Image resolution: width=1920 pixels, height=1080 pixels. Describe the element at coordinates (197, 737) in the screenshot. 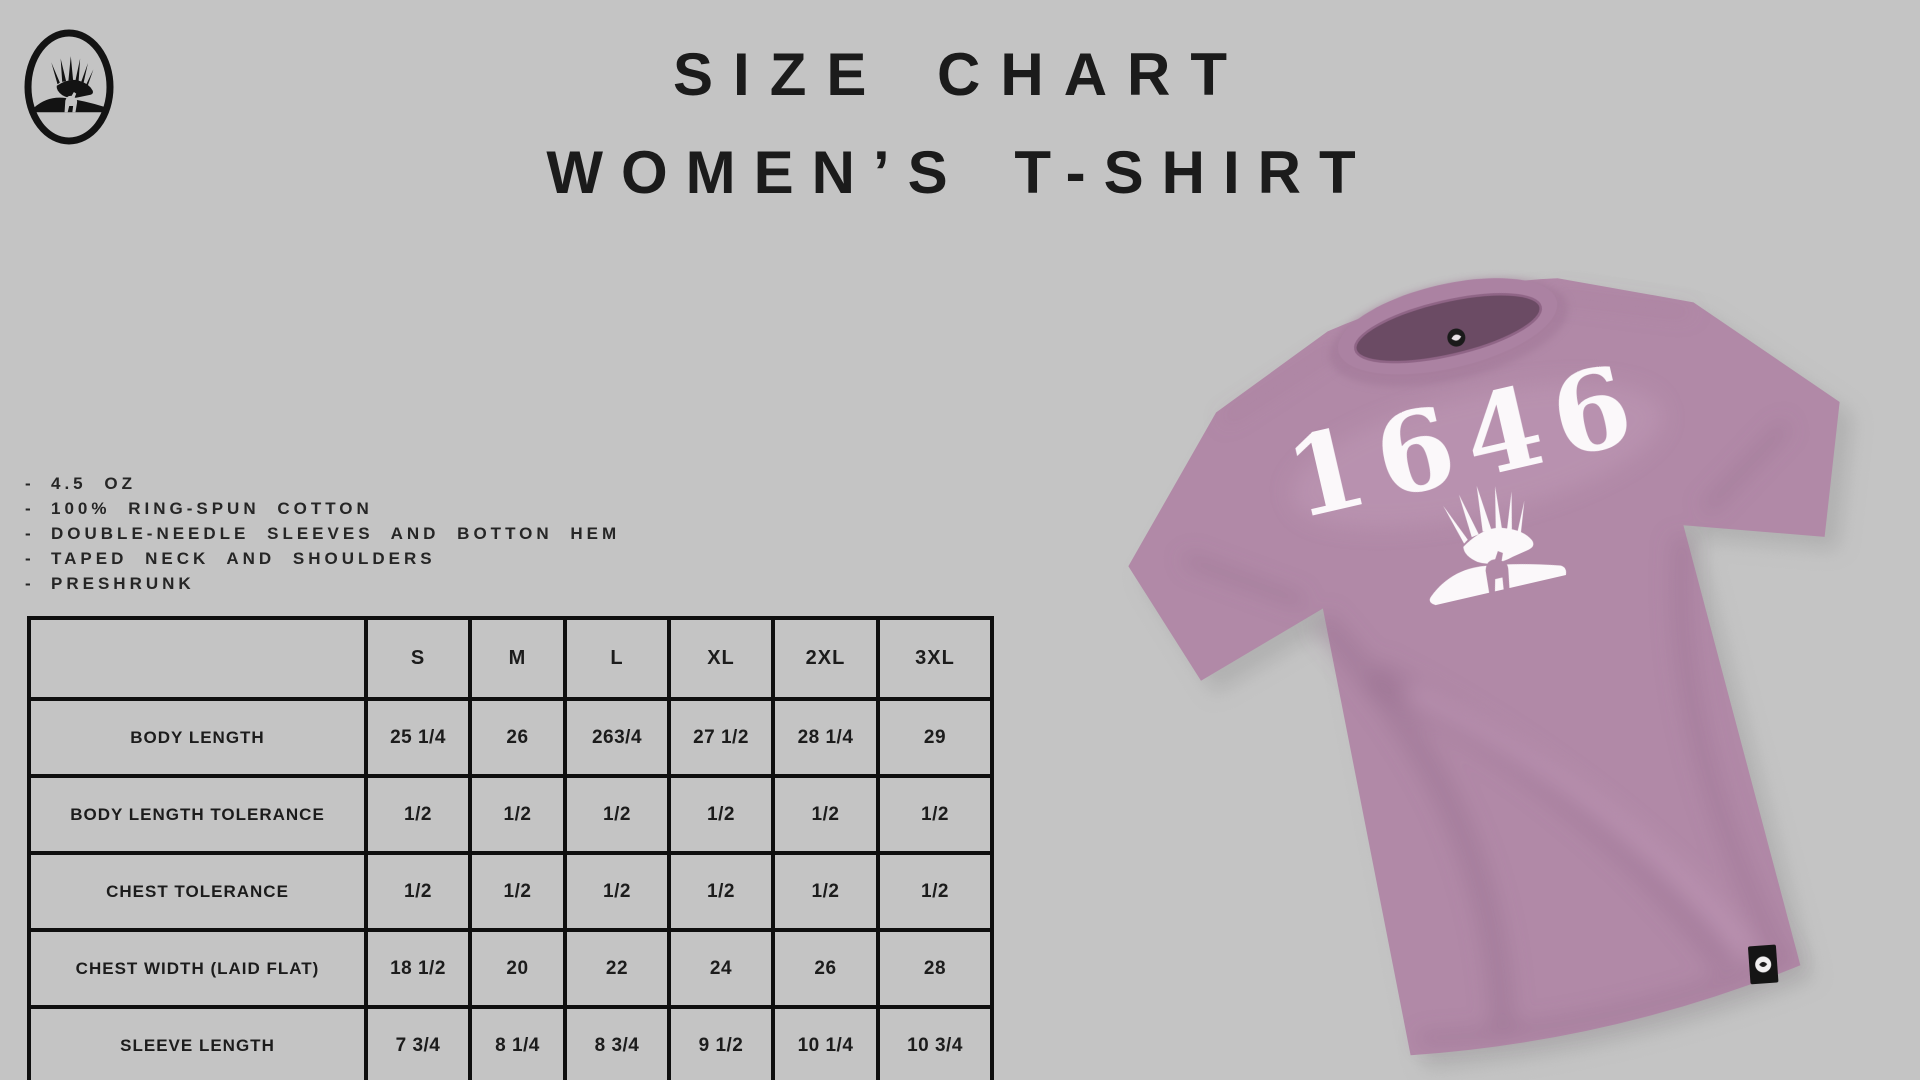

I see `row-label: BODY LENGTH` at that location.